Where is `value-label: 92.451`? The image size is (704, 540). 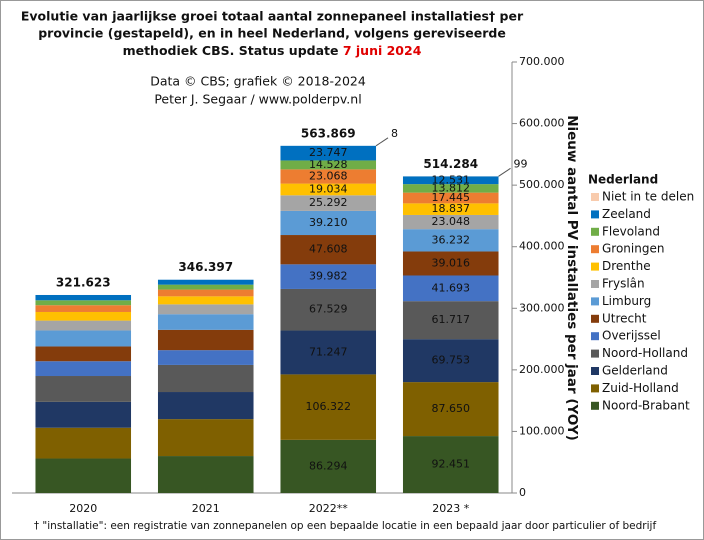
value-label: 92.451 is located at coordinates (451, 464).